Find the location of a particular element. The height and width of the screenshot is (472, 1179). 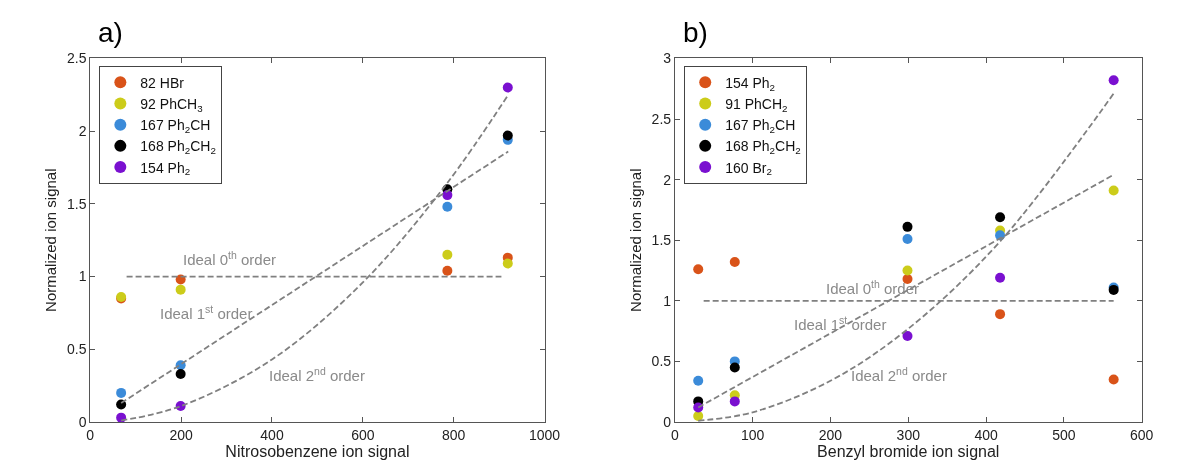

x-tick-label: 1000 is located at coordinates (545, 434).